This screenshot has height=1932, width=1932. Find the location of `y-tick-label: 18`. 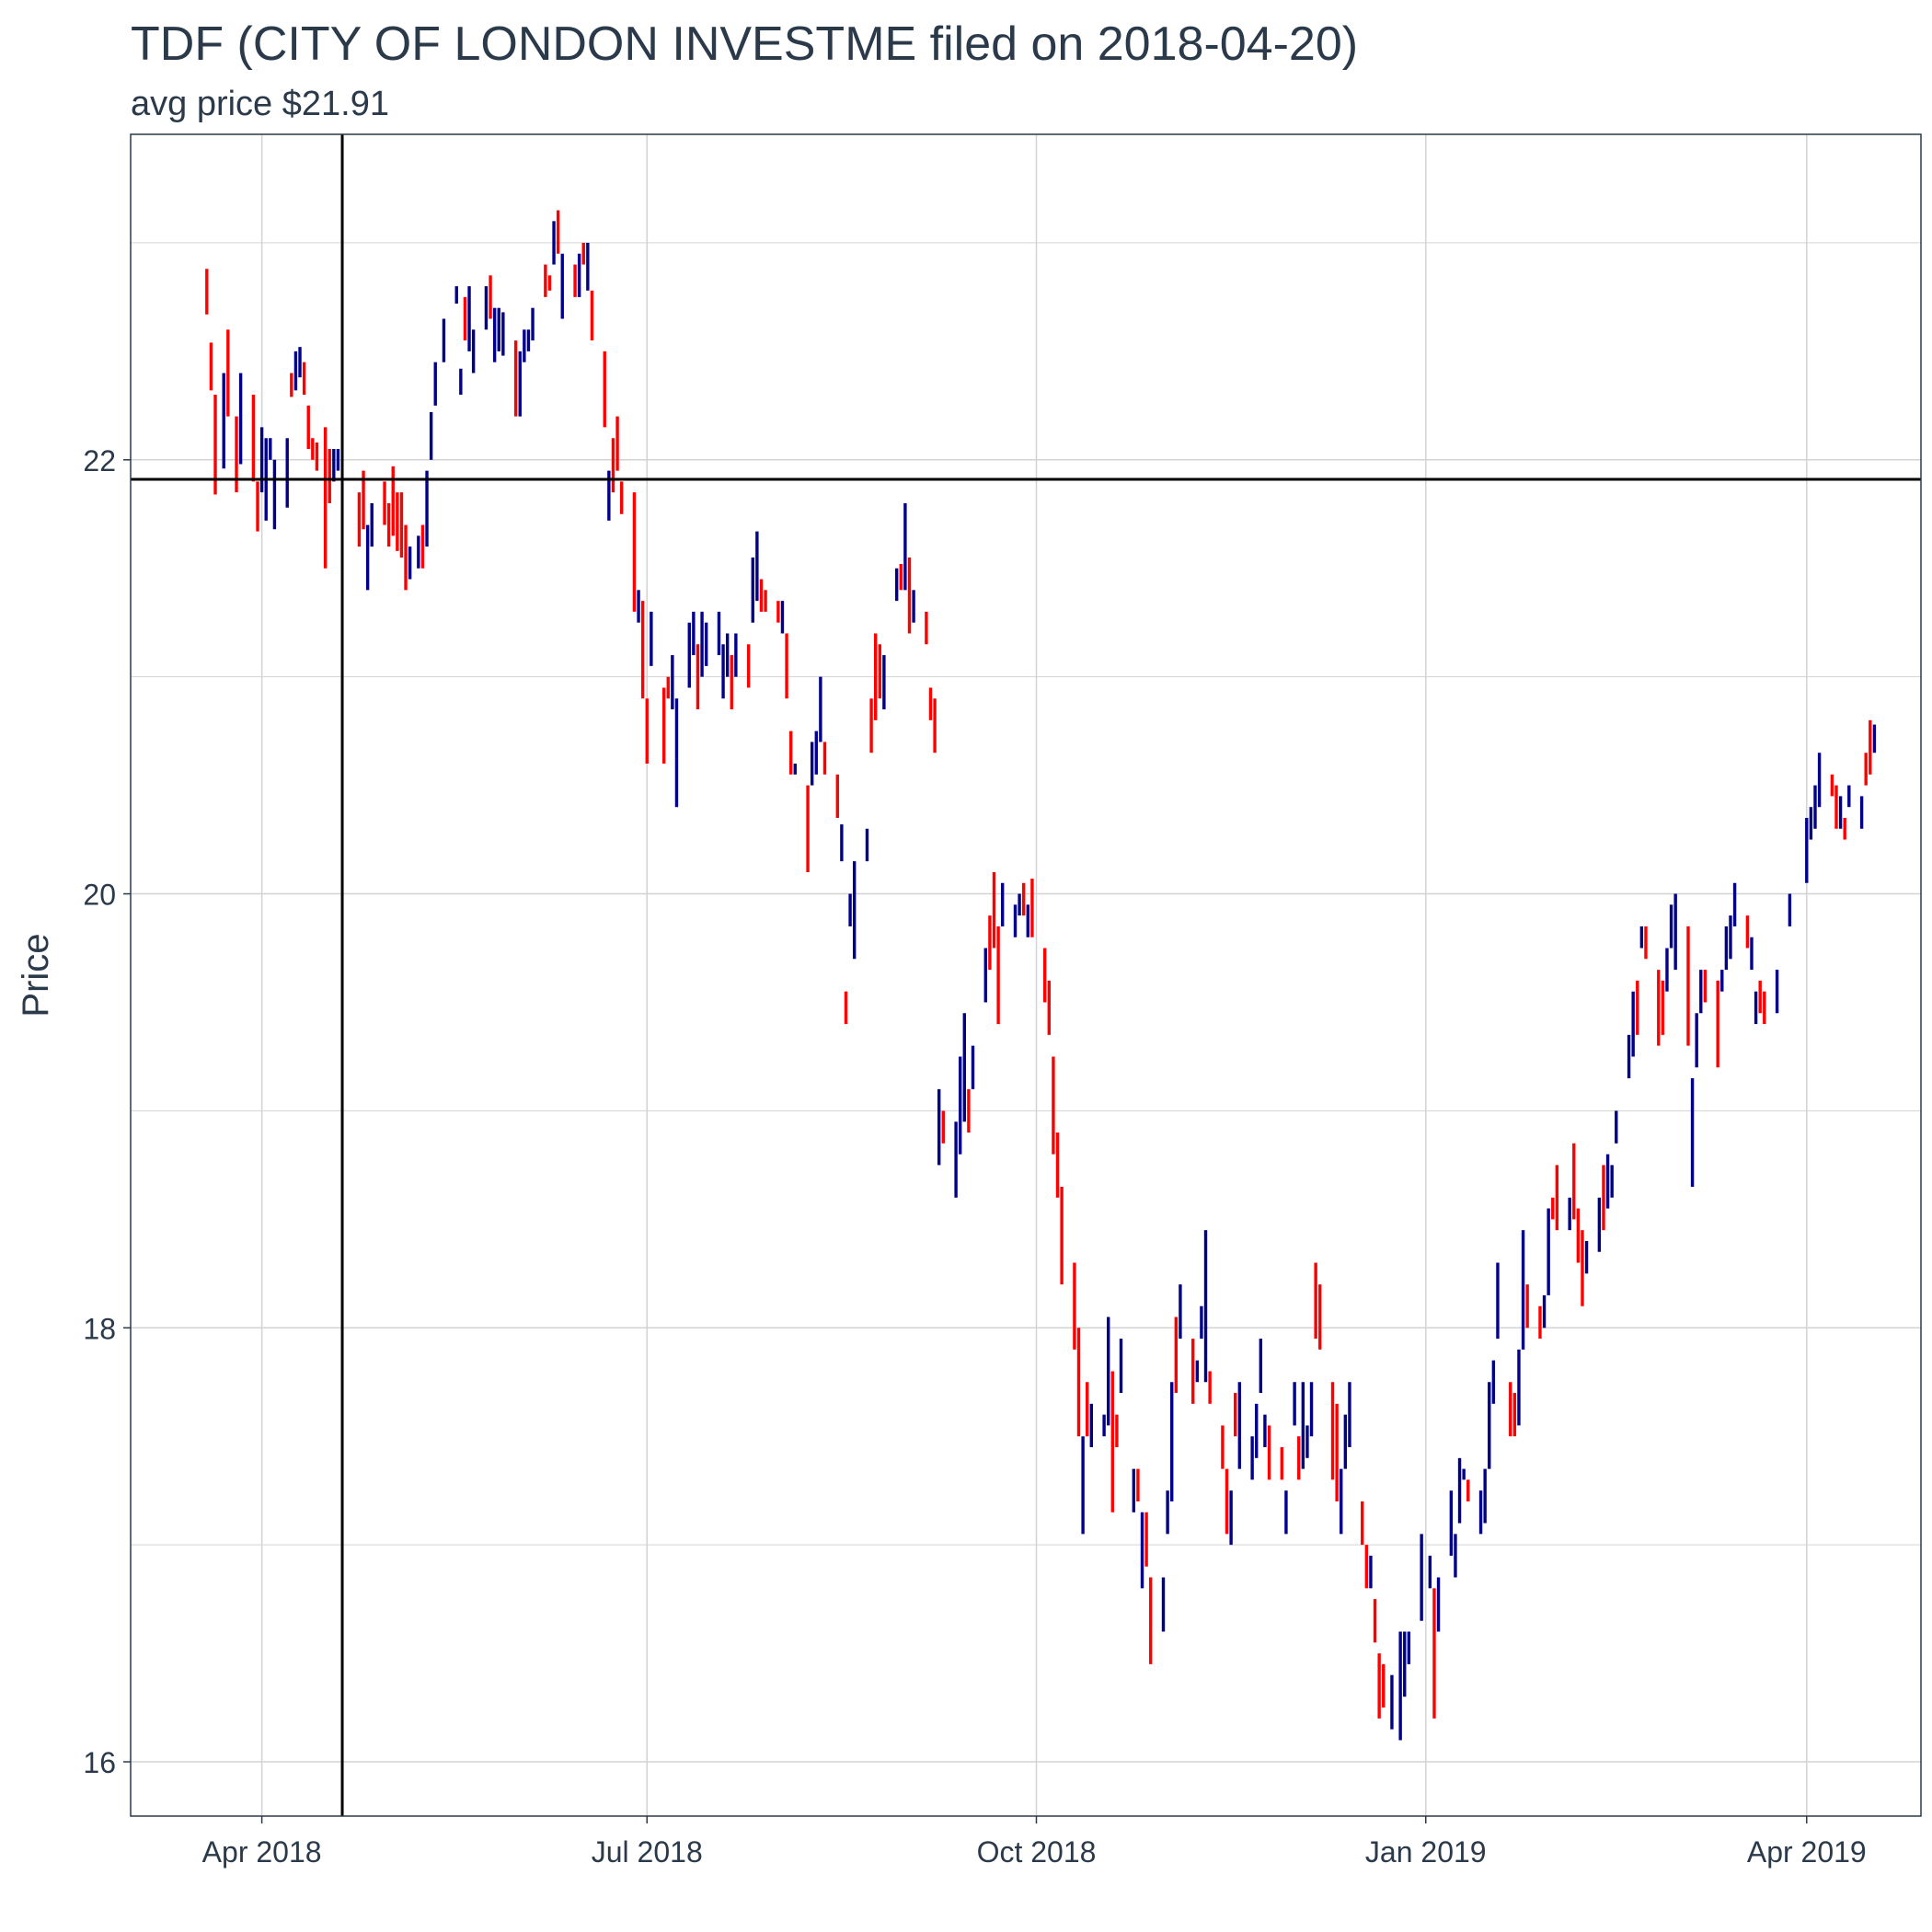

y-tick-label: 18 is located at coordinates (99, 1328).